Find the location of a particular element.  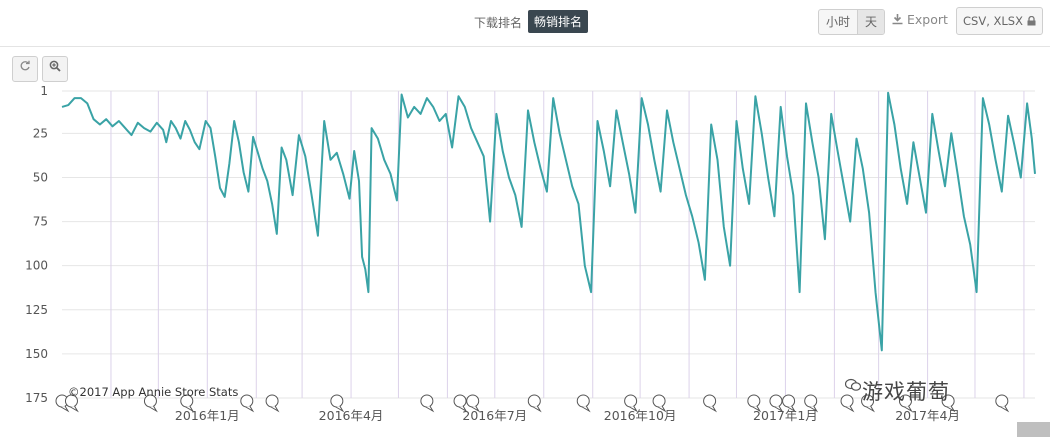

zoom-button is located at coordinates (55, 69).